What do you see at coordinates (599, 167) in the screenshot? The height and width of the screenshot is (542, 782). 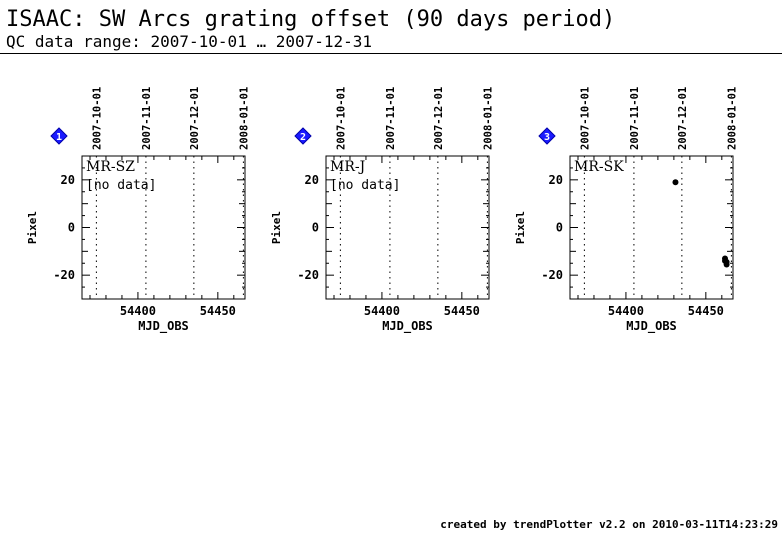 I see `panel-label: MR-SK` at bounding box center [599, 167].